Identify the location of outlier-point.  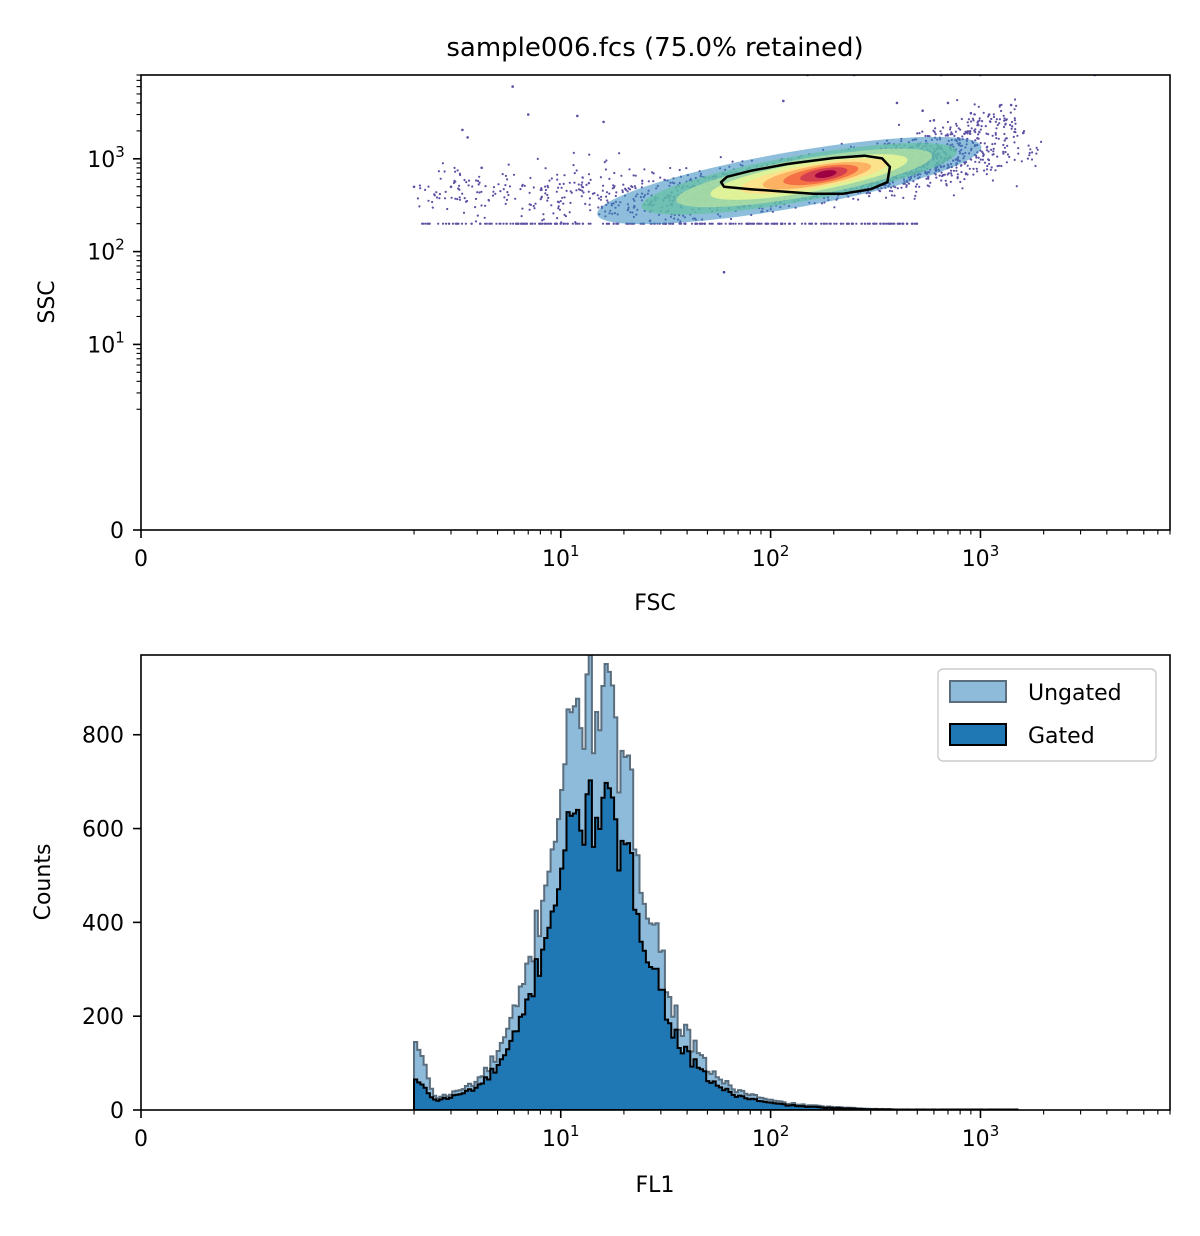
(934, 120).